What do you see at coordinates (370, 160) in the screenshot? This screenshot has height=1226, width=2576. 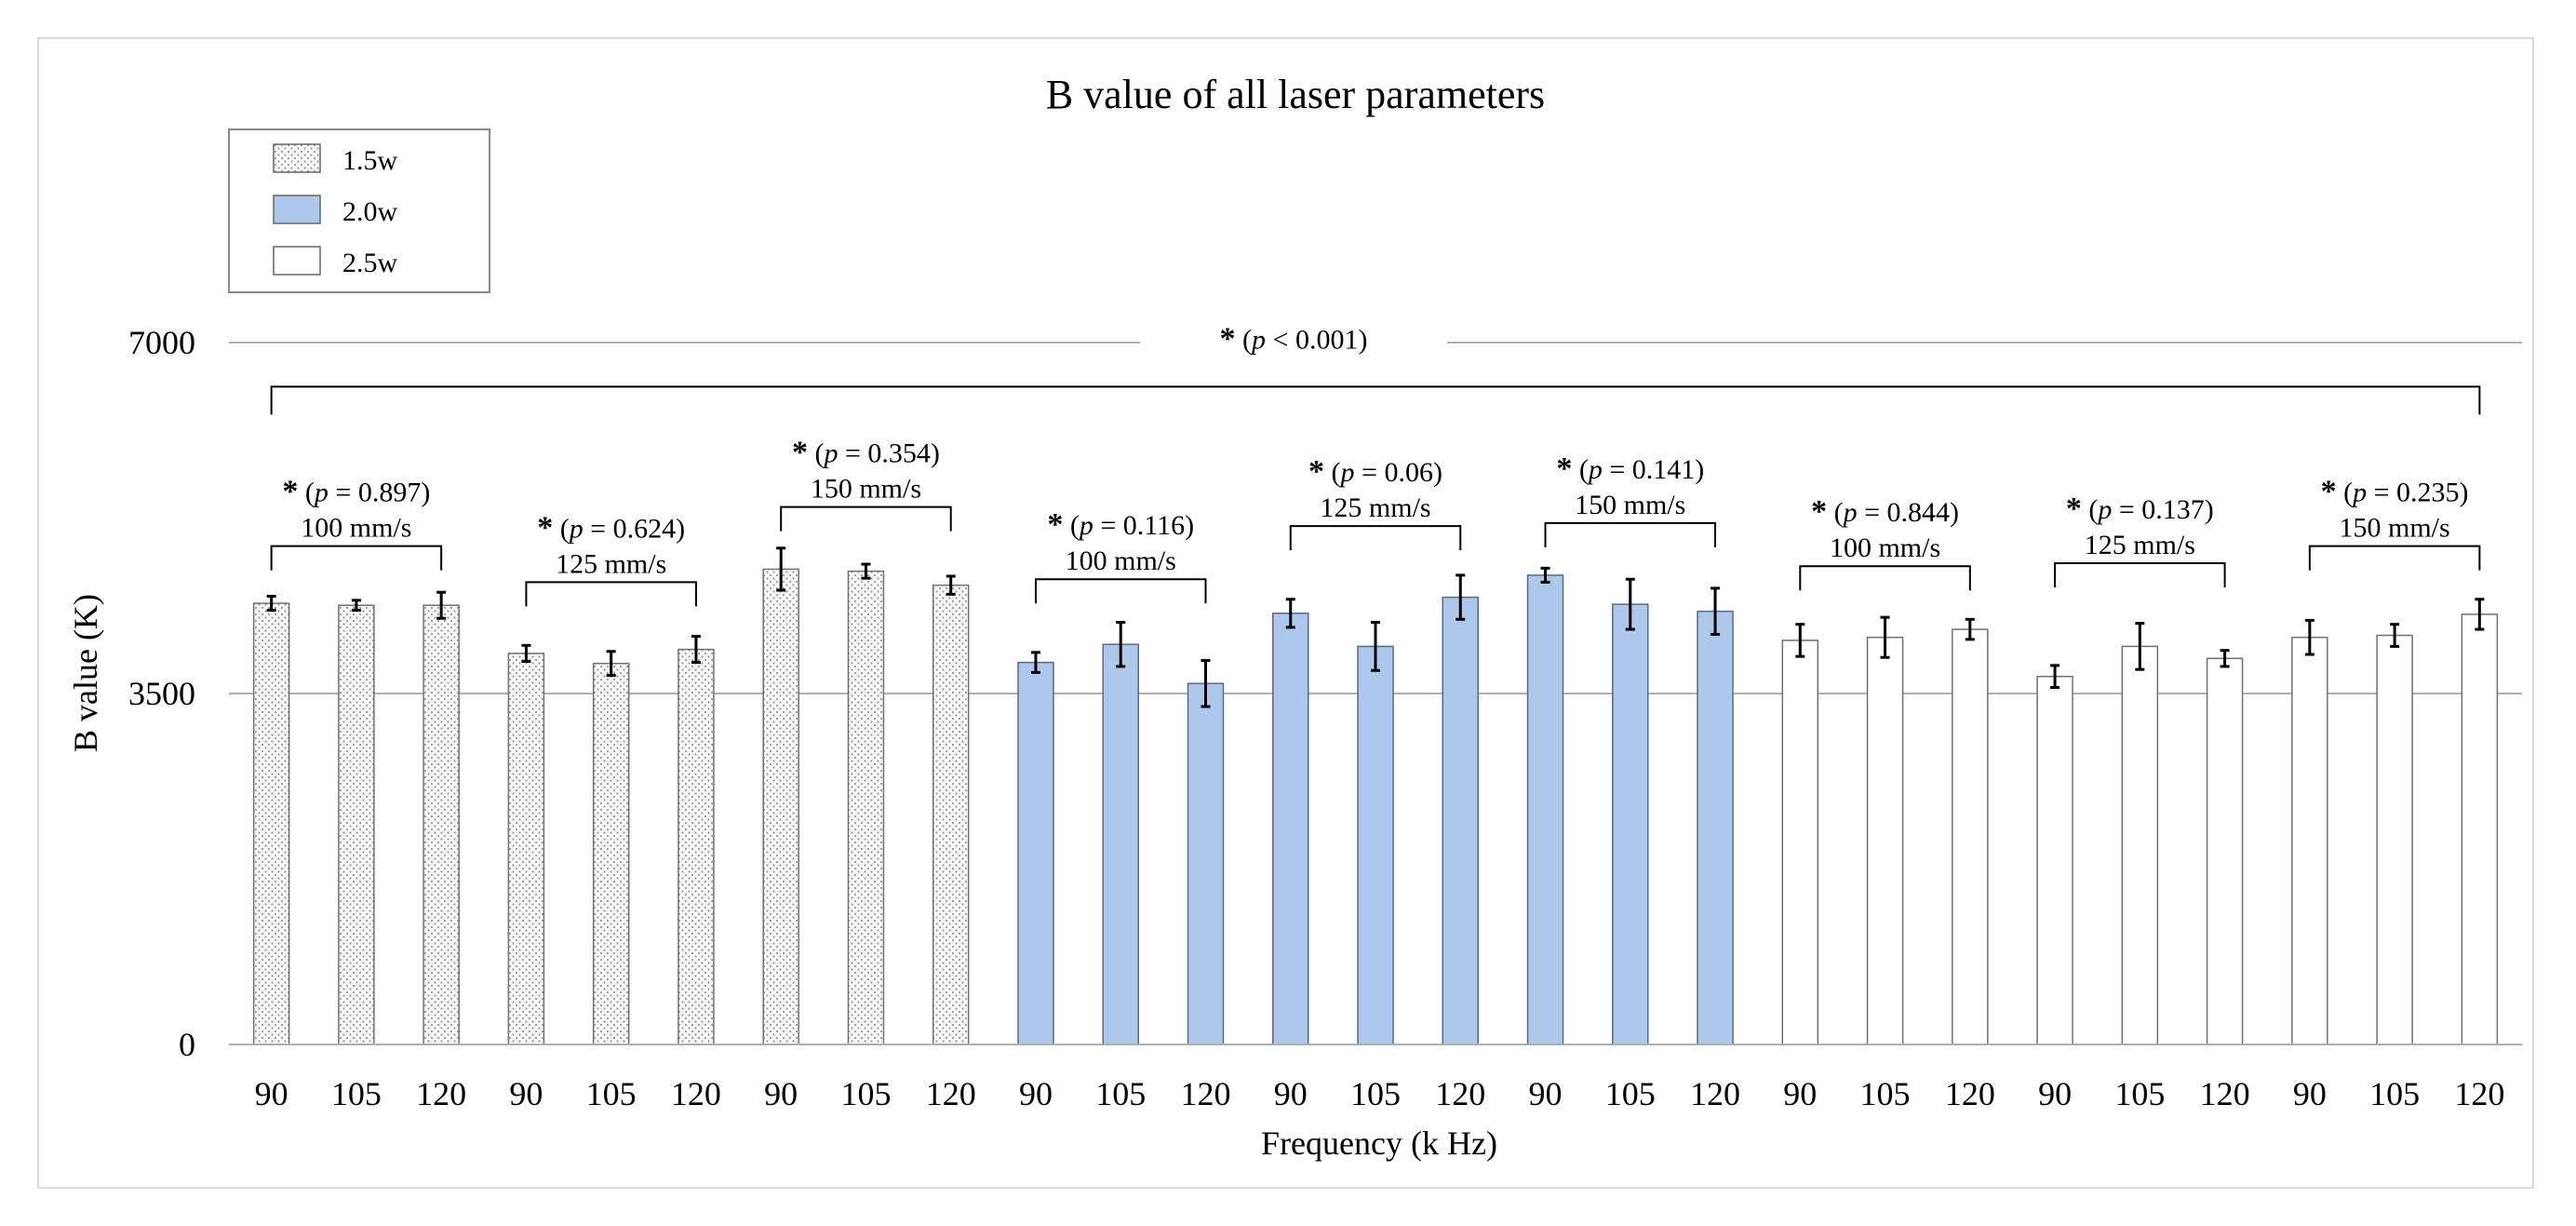 I see `legend-label-1.5w: 1.5w` at bounding box center [370, 160].